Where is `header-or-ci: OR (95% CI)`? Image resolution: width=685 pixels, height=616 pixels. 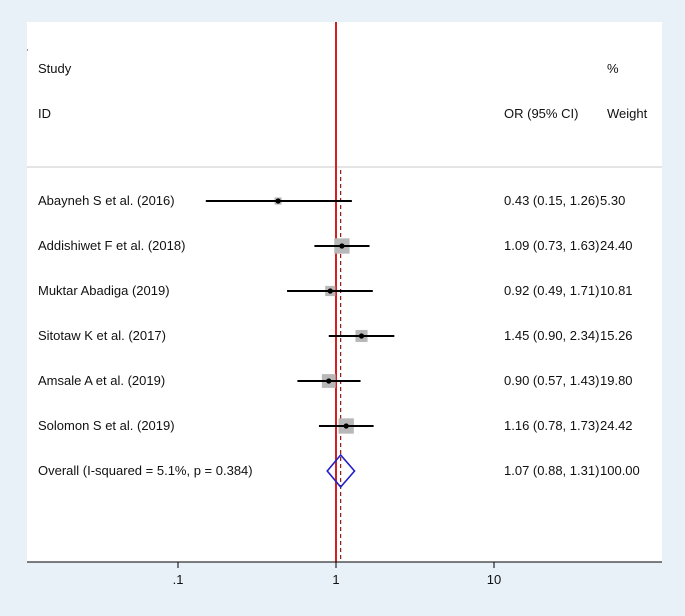
header-or-ci: OR (95% CI) is located at coordinates (541, 113).